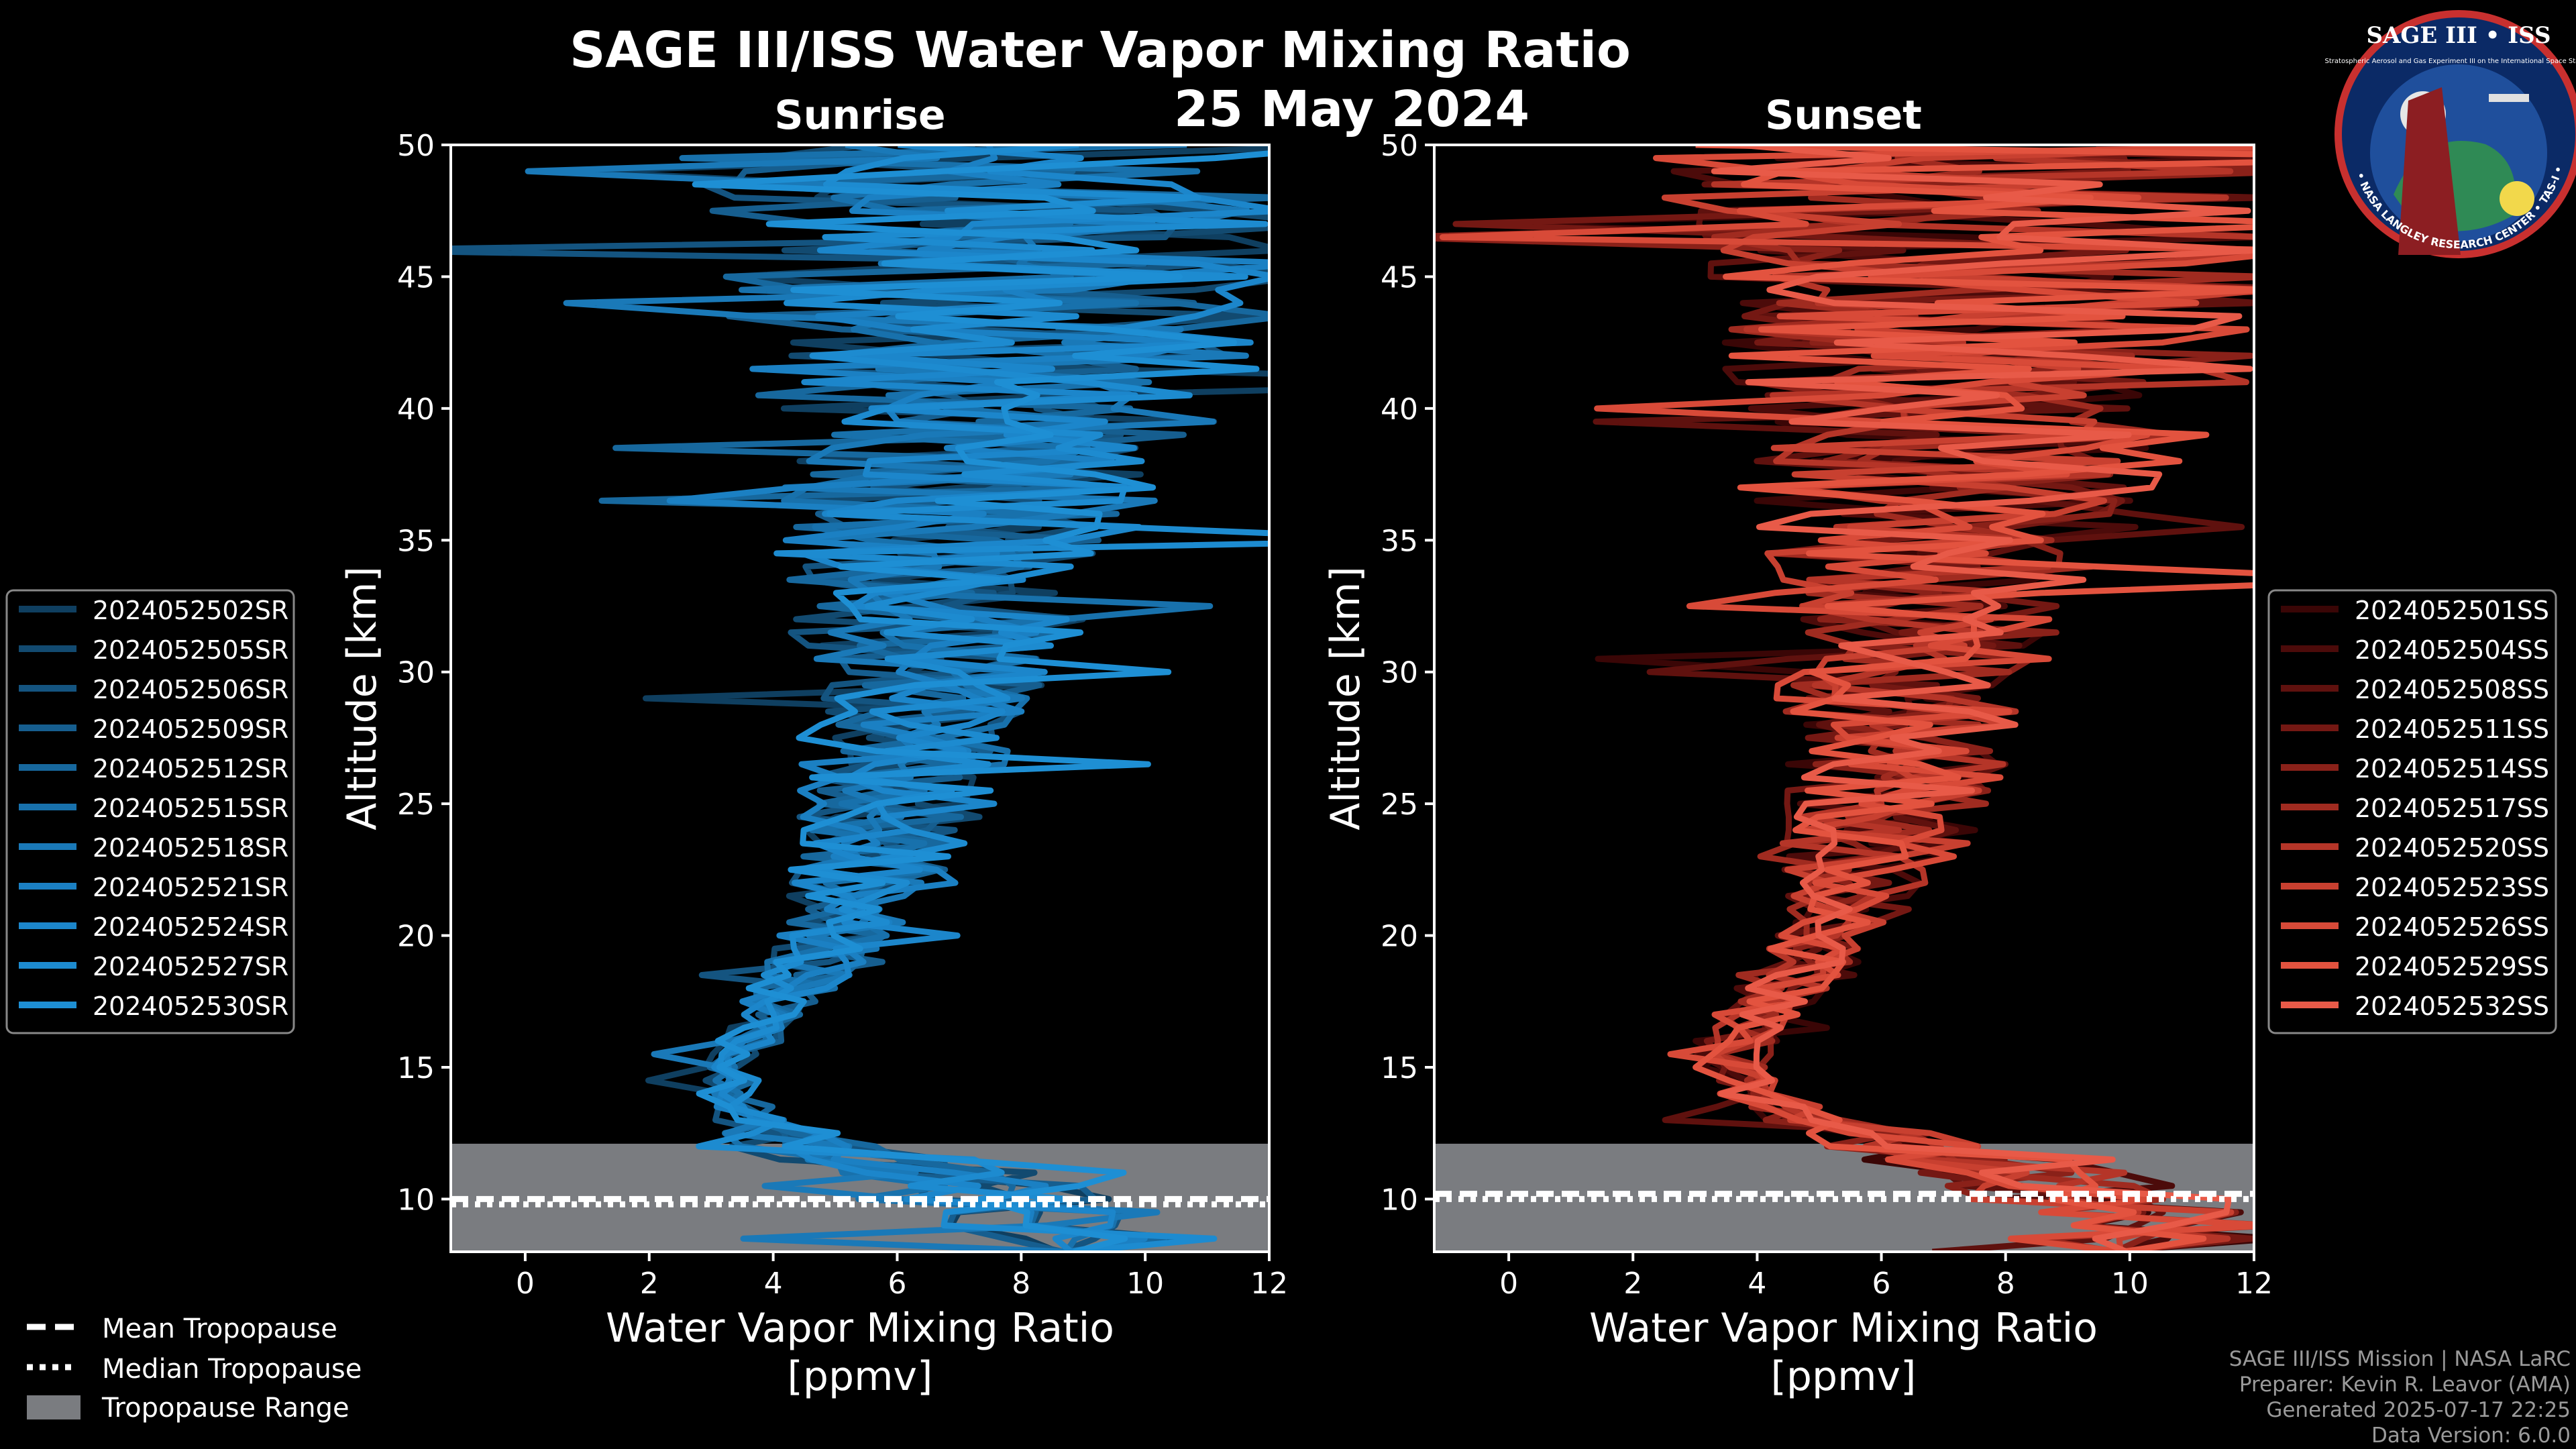 This screenshot has height=1449, width=2576. What do you see at coordinates (53, 1407) in the screenshot?
I see `tropopause-range-legend-swatch` at bounding box center [53, 1407].